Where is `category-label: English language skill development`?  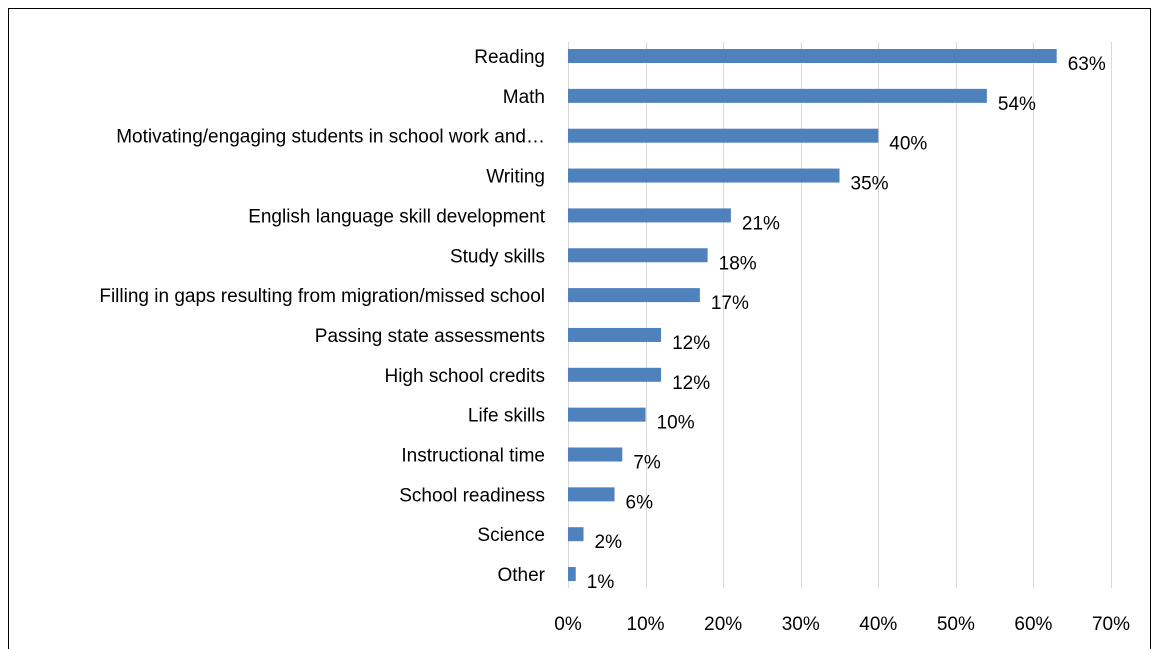 category-label: English language skill development is located at coordinates (397, 216).